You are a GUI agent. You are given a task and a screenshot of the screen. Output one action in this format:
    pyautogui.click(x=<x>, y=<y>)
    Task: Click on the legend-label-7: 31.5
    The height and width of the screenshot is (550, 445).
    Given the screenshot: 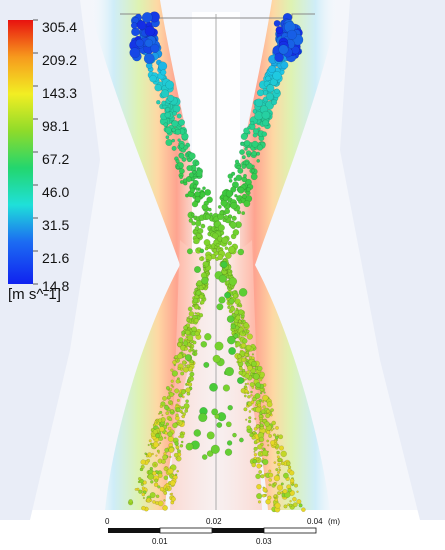 What is the action you would take?
    pyautogui.click(x=56, y=225)
    